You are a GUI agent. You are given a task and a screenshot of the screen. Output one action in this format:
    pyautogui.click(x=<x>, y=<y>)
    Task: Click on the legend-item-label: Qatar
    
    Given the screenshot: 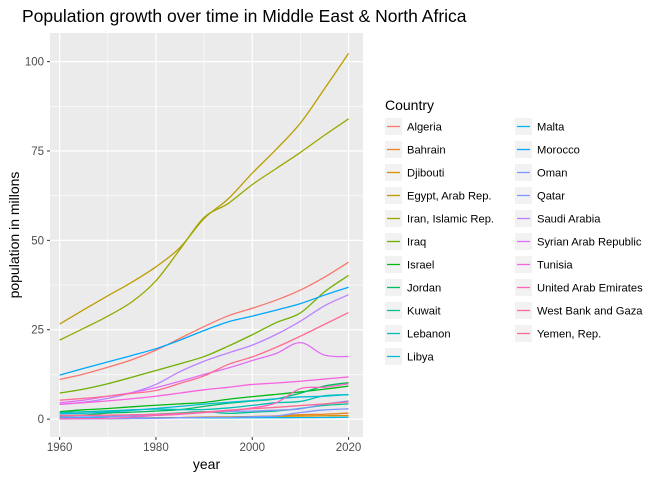 What is the action you would take?
    pyautogui.click(x=551, y=197)
    